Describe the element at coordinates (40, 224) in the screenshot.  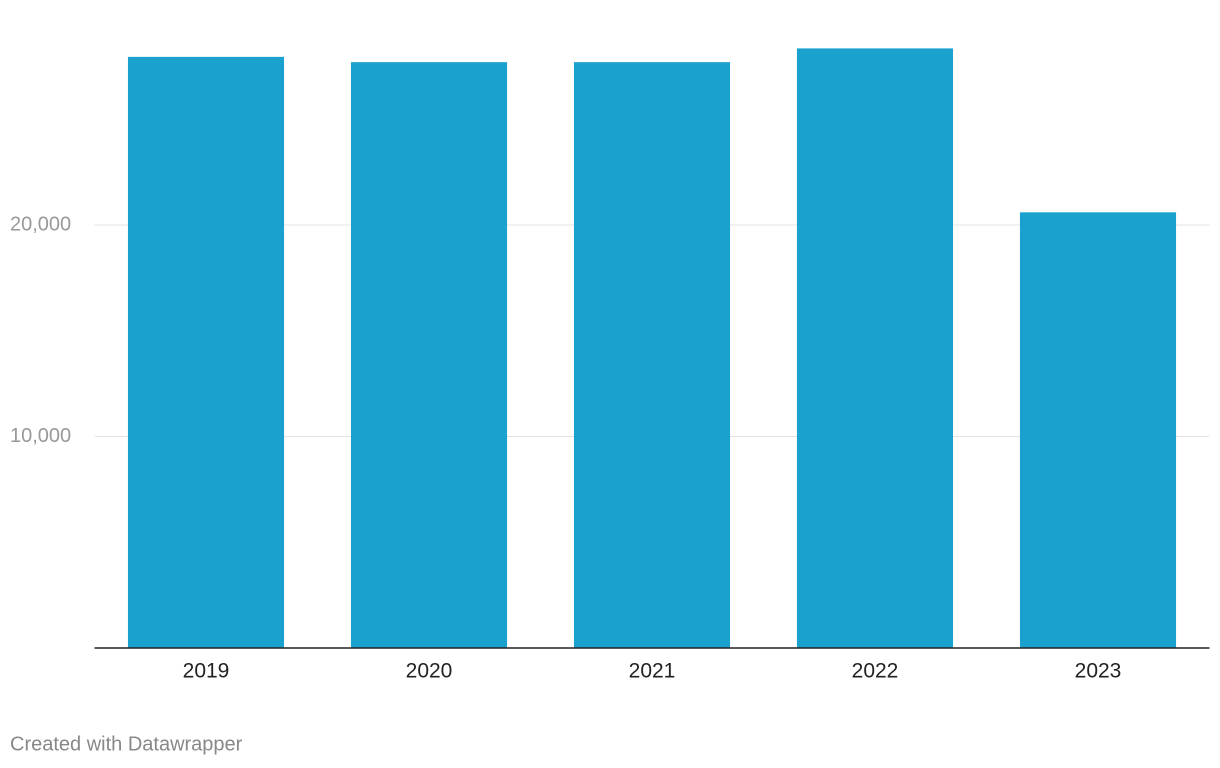
I see `y-tick-label: 20,000` at that location.